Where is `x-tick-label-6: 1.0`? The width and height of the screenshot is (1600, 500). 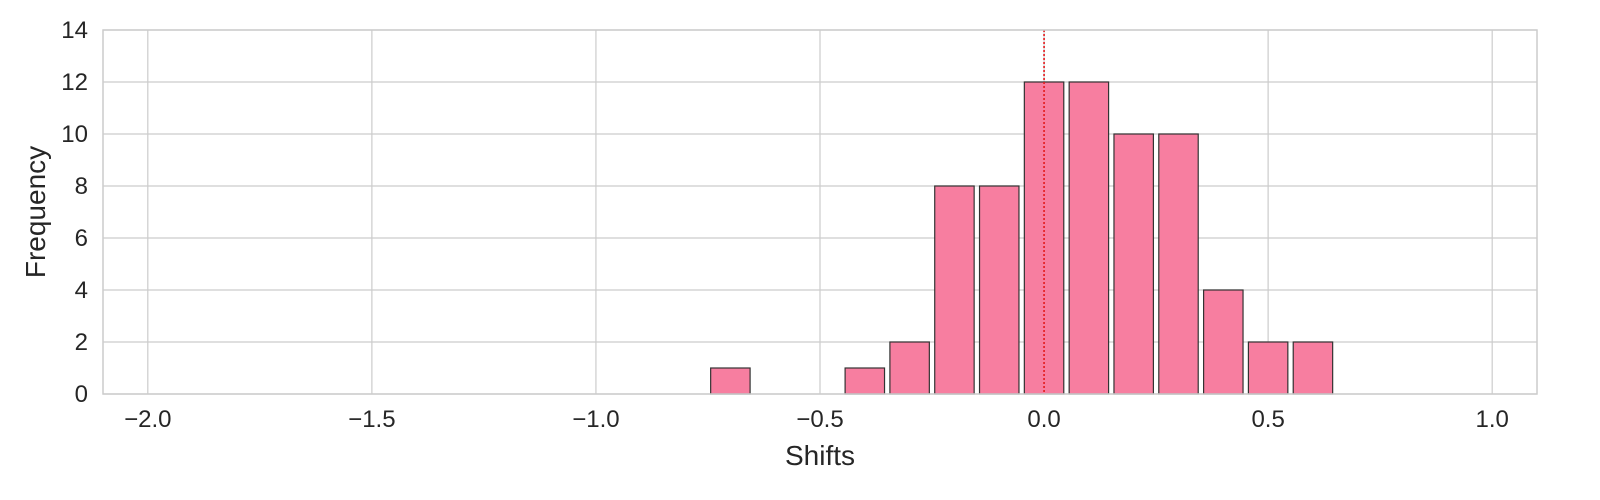
x-tick-label-6: 1.0 is located at coordinates (1492, 419).